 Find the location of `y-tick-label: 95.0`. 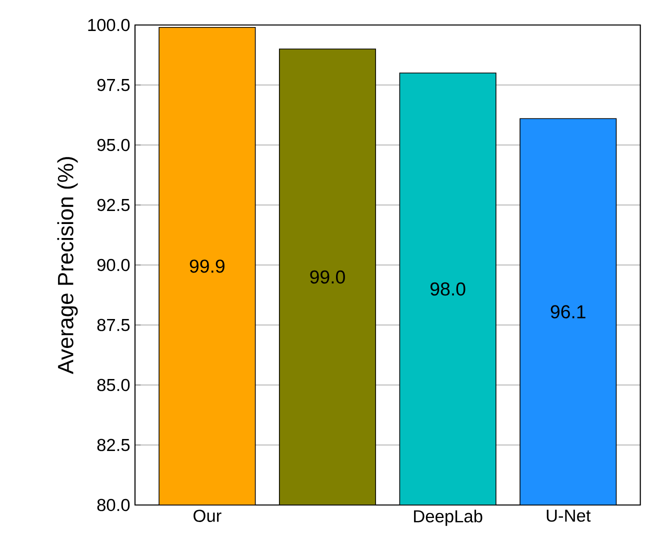

y-tick-label: 95.0 is located at coordinates (113, 145).